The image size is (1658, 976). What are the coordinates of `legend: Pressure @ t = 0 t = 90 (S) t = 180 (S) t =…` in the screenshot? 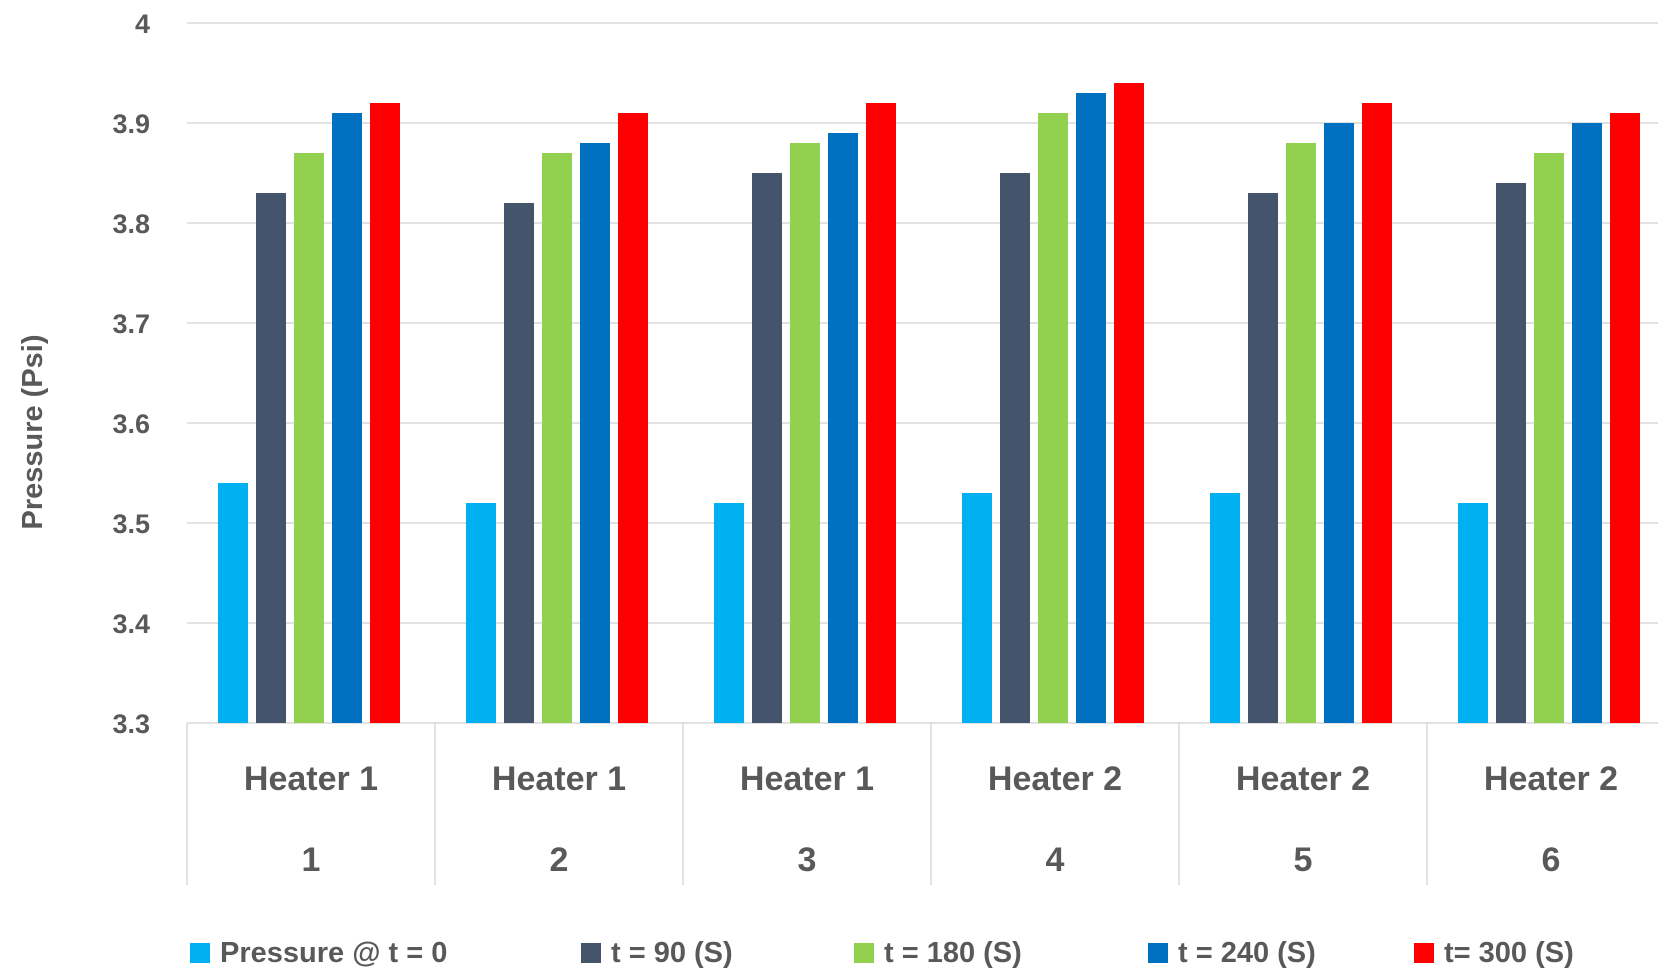 It's located at (882, 953).